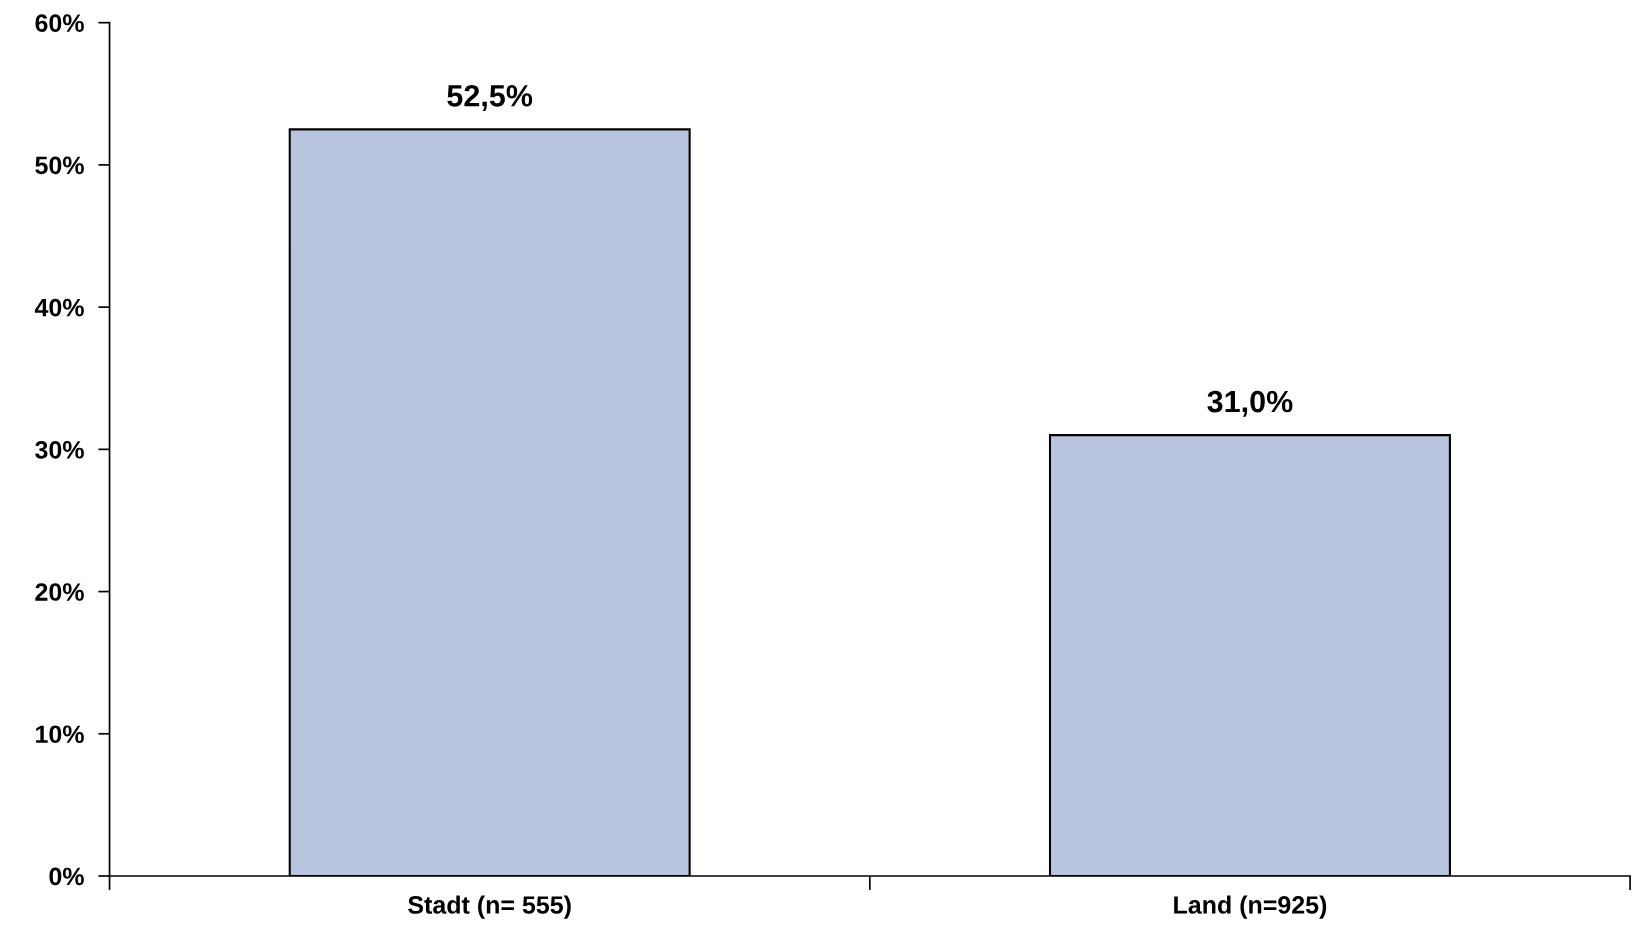  Describe the element at coordinates (59, 449) in the screenshot. I see `y-tick-label: 30%` at that location.